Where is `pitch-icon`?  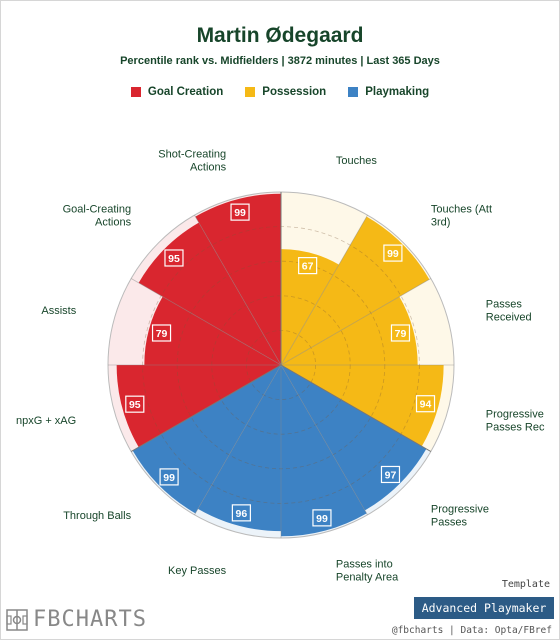
pitch-icon is located at coordinates (17, 619).